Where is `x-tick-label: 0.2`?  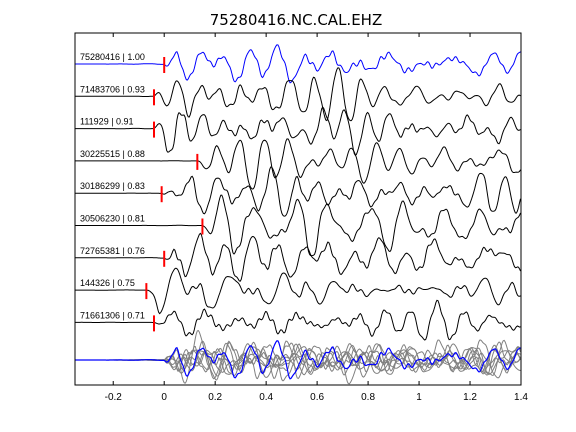 x-tick-label: 0.2 is located at coordinates (215, 397).